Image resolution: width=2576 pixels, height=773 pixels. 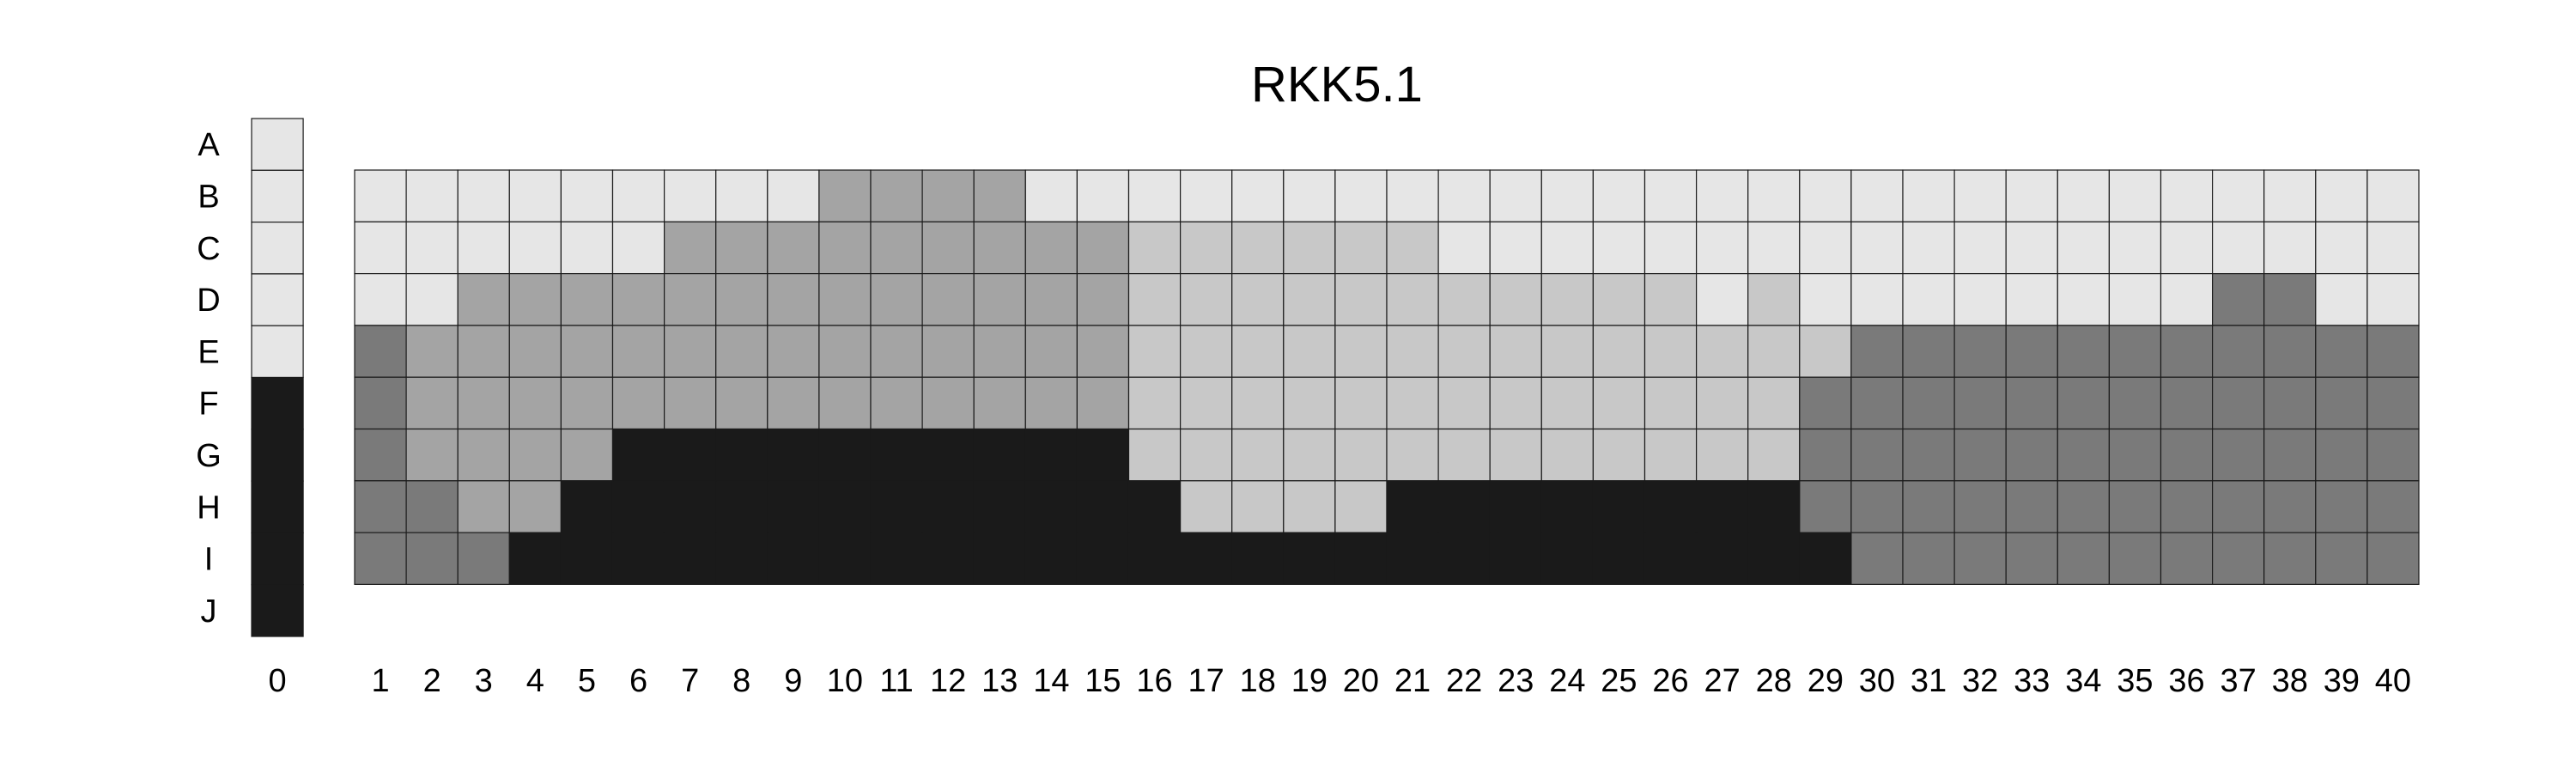 What do you see at coordinates (638, 681) in the screenshot?
I see `column-label-6: 6` at bounding box center [638, 681].